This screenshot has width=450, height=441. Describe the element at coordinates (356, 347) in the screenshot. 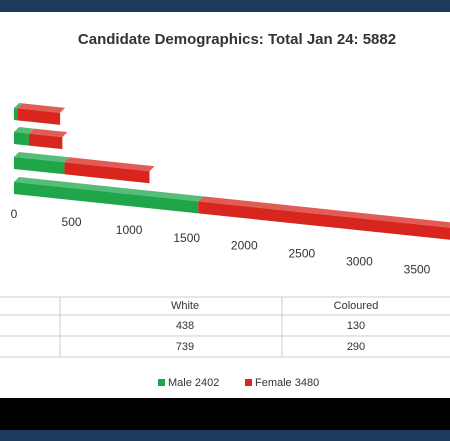

I see `table-cell: 290` at that location.